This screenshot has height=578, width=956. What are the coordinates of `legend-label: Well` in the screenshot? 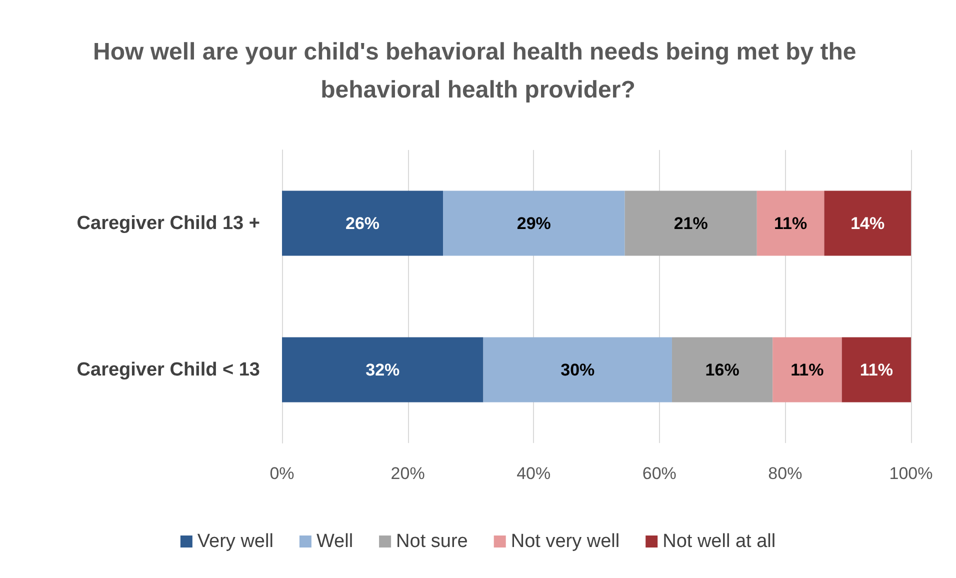 It's located at (335, 541).